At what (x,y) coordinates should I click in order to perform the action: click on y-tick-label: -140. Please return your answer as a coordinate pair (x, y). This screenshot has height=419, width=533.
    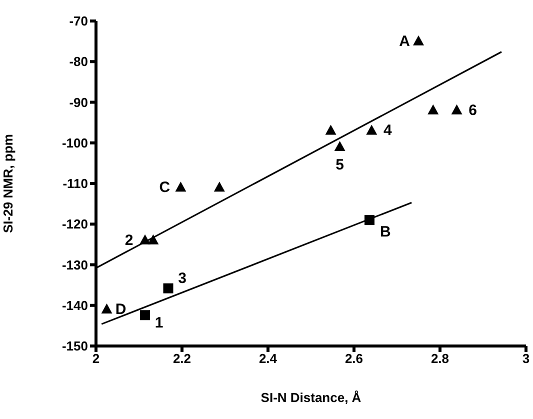
    Looking at the image, I should click on (75, 305).